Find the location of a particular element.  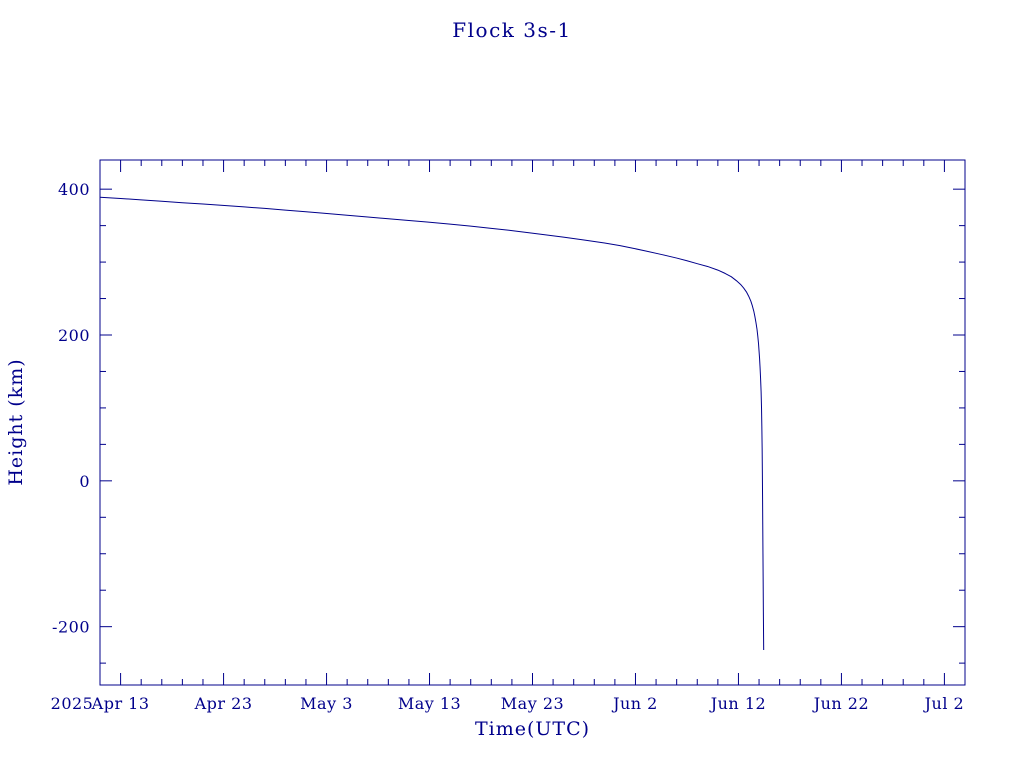

y-tick-label: -200 is located at coordinates (71, 627).